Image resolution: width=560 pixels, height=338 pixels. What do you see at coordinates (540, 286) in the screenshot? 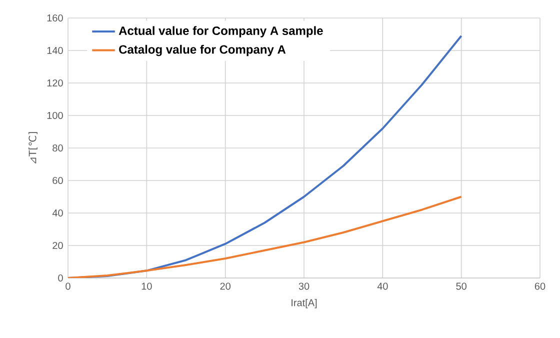
I see `x-tick-label: 60` at bounding box center [540, 286].